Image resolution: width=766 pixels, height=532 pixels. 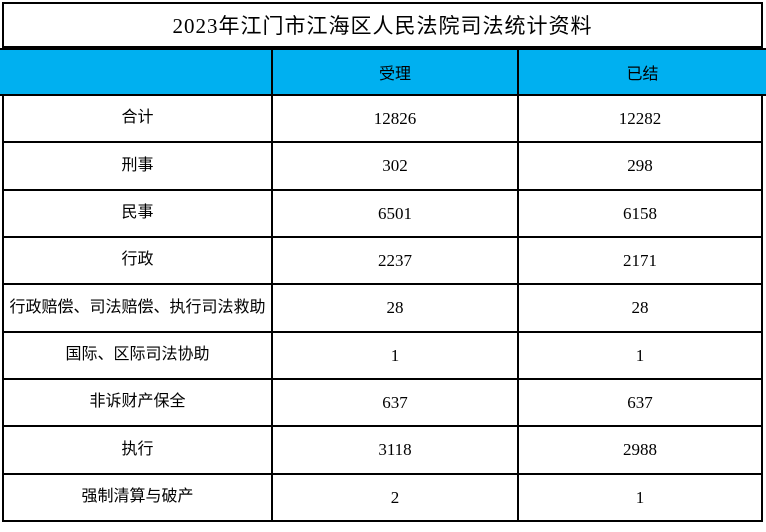 I want to click on accepted-cell: 28, so click(x=396, y=308).